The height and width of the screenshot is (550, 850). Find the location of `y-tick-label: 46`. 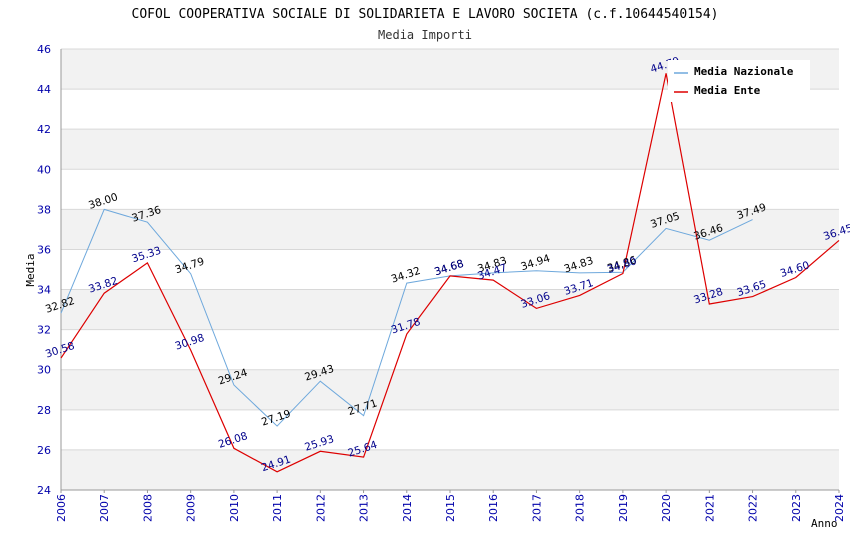

y-tick-label: 46 is located at coordinates (44, 49).